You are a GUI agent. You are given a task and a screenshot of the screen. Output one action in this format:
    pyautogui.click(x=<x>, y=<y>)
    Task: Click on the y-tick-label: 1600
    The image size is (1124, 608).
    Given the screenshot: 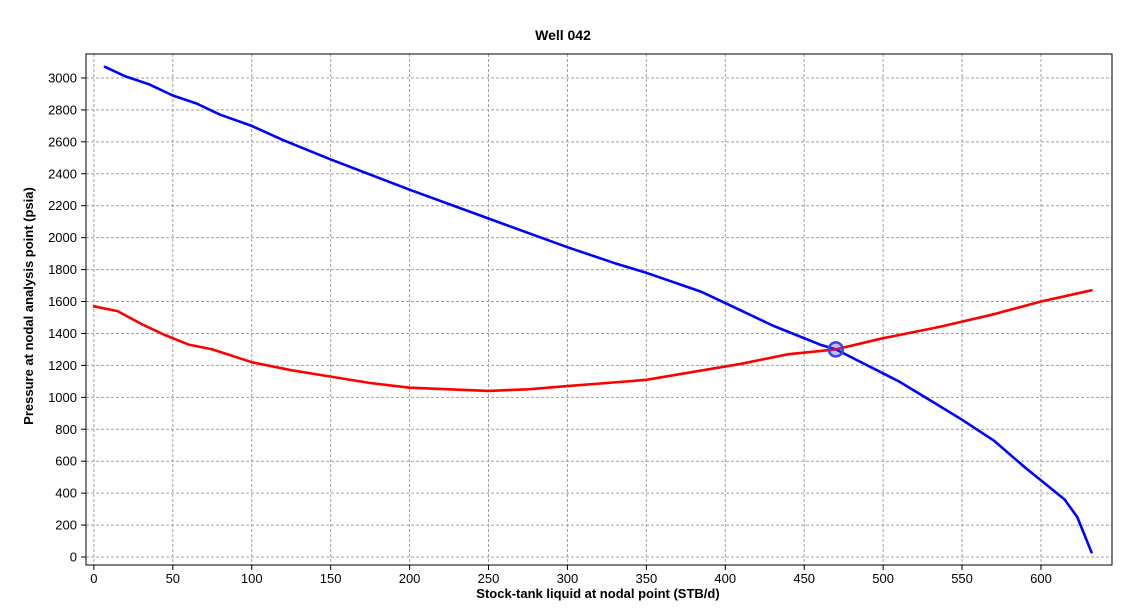 What is the action you would take?
    pyautogui.click(x=62, y=301)
    